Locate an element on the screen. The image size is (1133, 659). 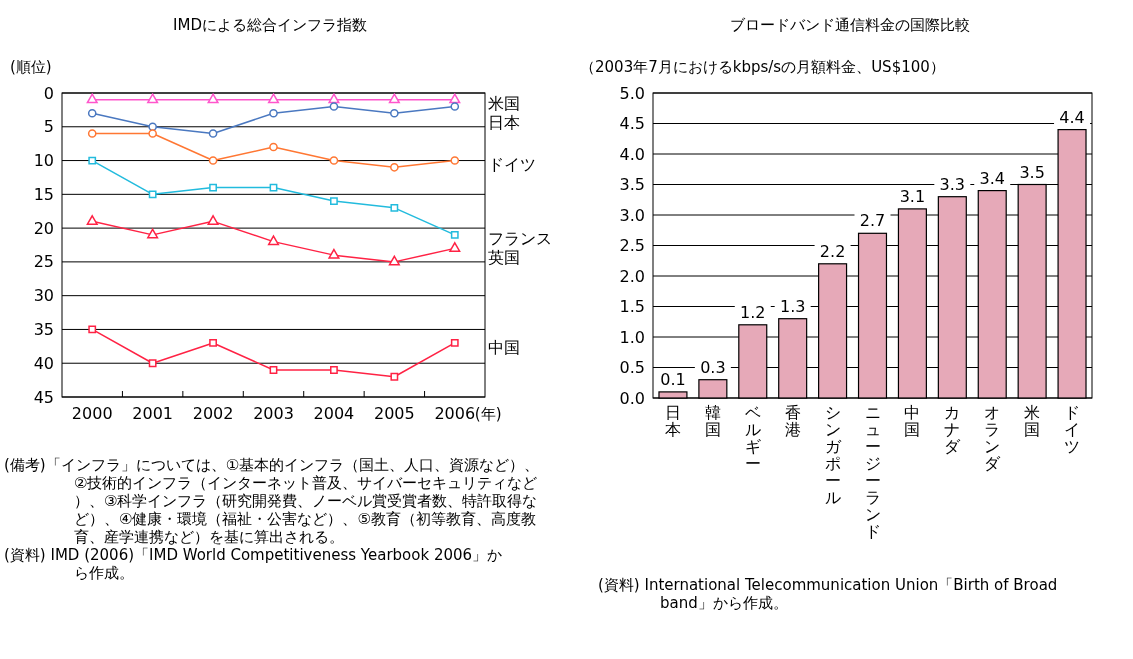
chart-subtitle: （2003年7月におけるkbps/sの月額料金、US$100） is located at coordinates (762, 67).